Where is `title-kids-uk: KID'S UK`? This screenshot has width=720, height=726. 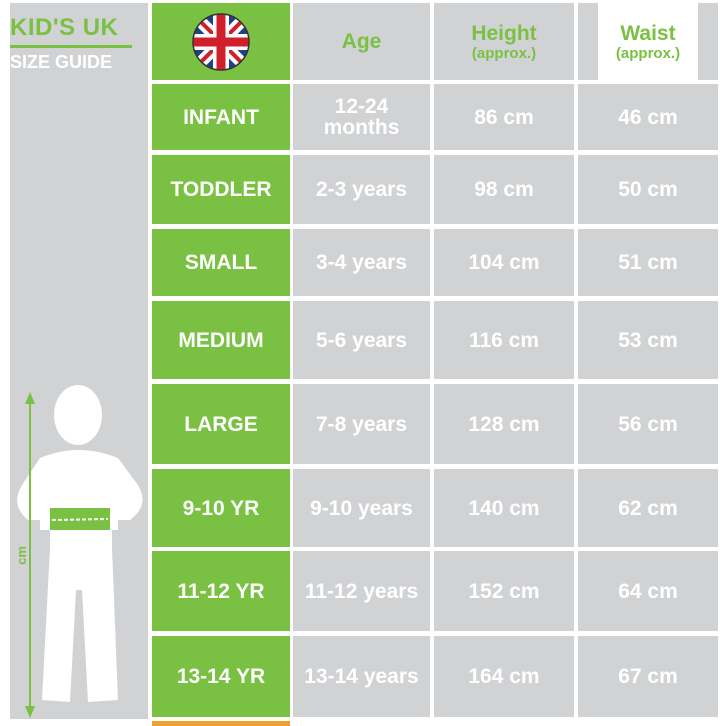
title-kids-uk: KID'S UK is located at coordinates (64, 27).